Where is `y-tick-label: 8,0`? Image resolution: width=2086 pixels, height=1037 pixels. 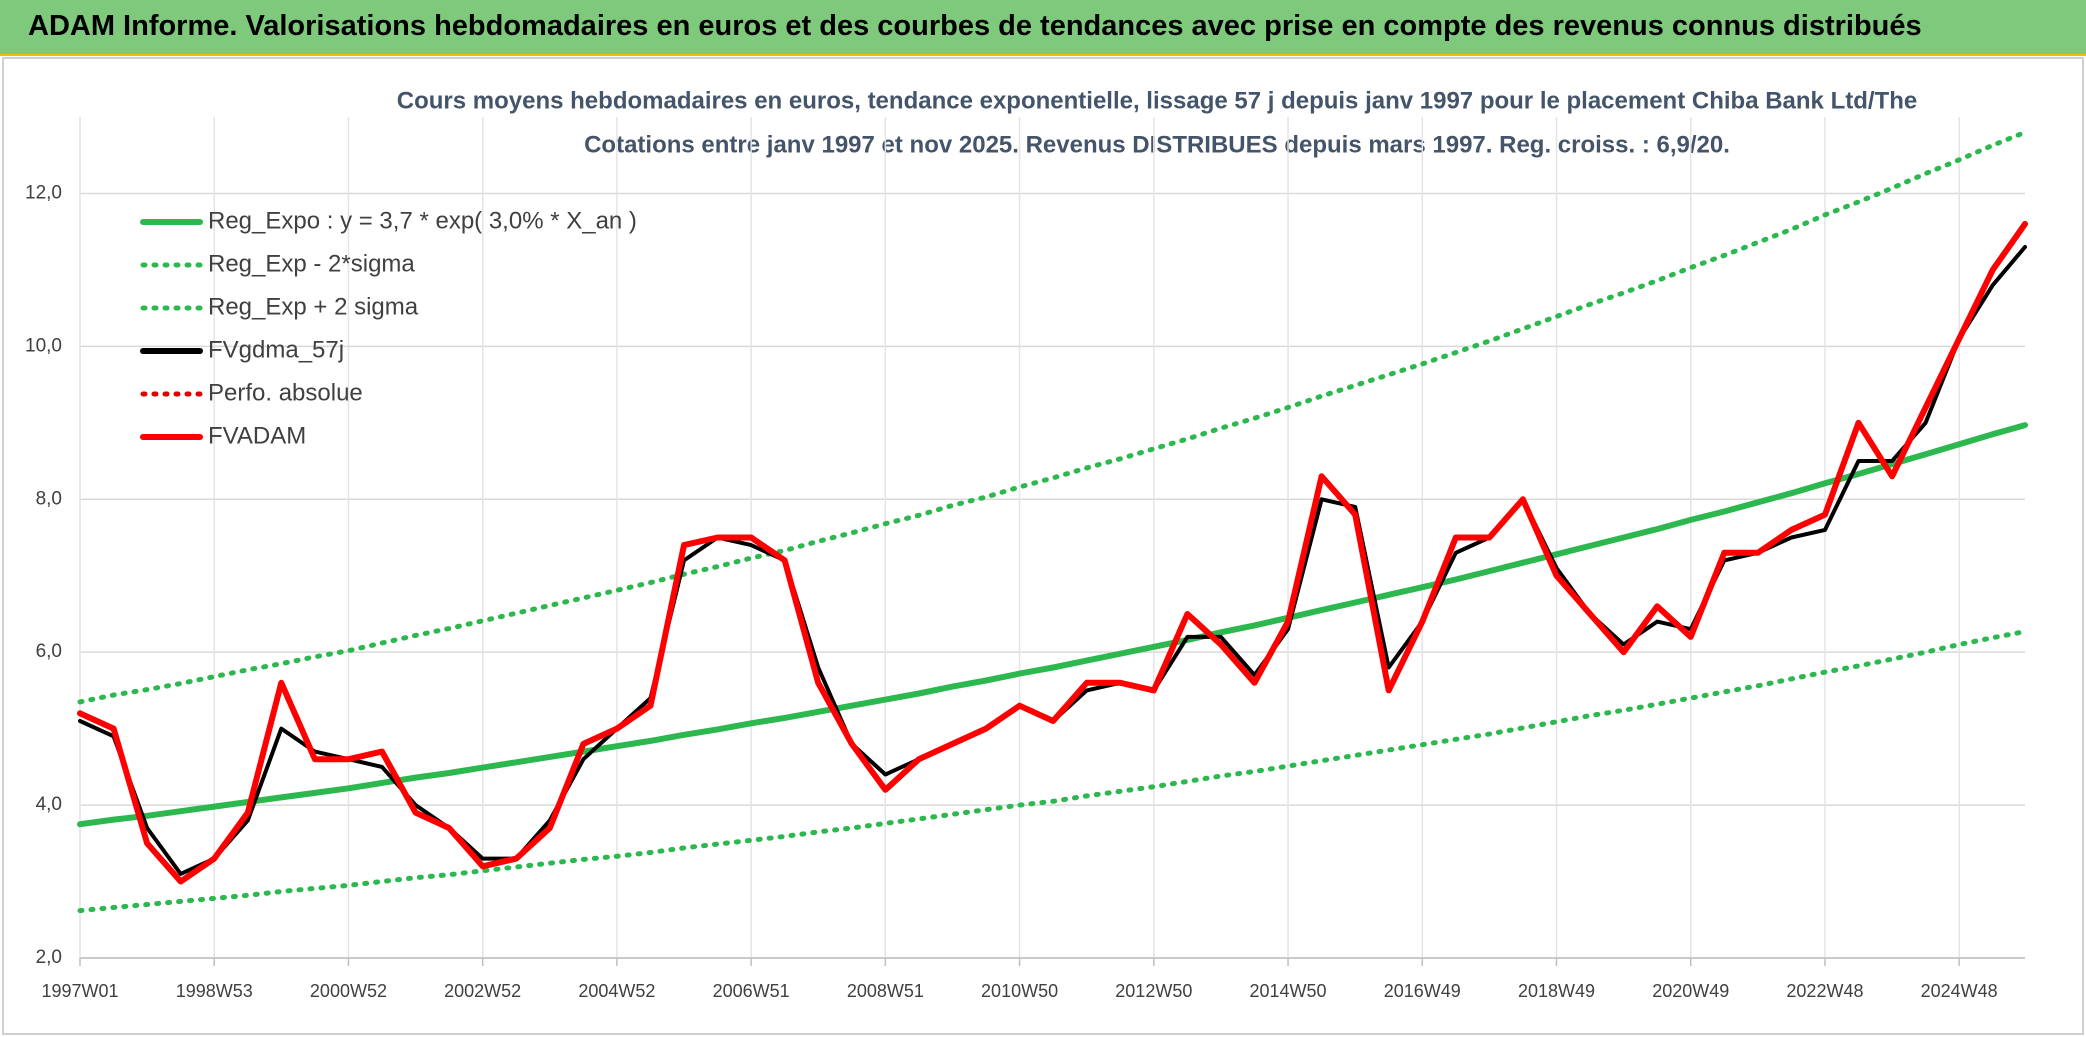 y-tick-label: 8,0 is located at coordinates (49, 498).